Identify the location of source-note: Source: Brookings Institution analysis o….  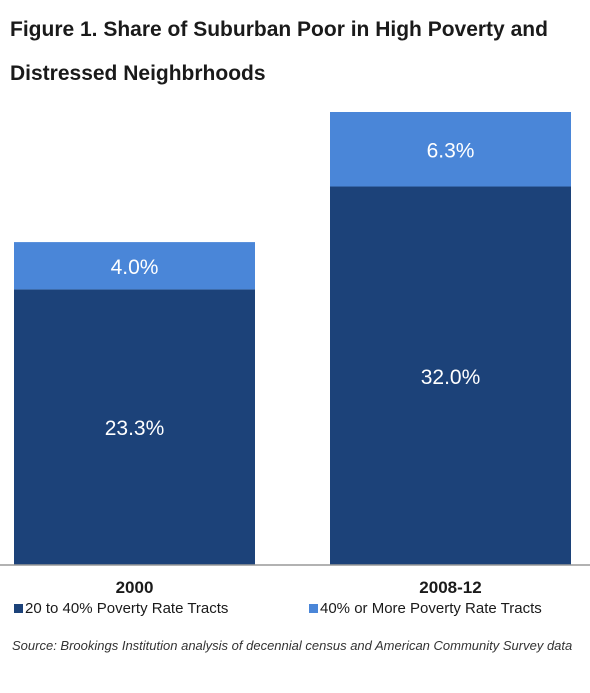
(292, 645).